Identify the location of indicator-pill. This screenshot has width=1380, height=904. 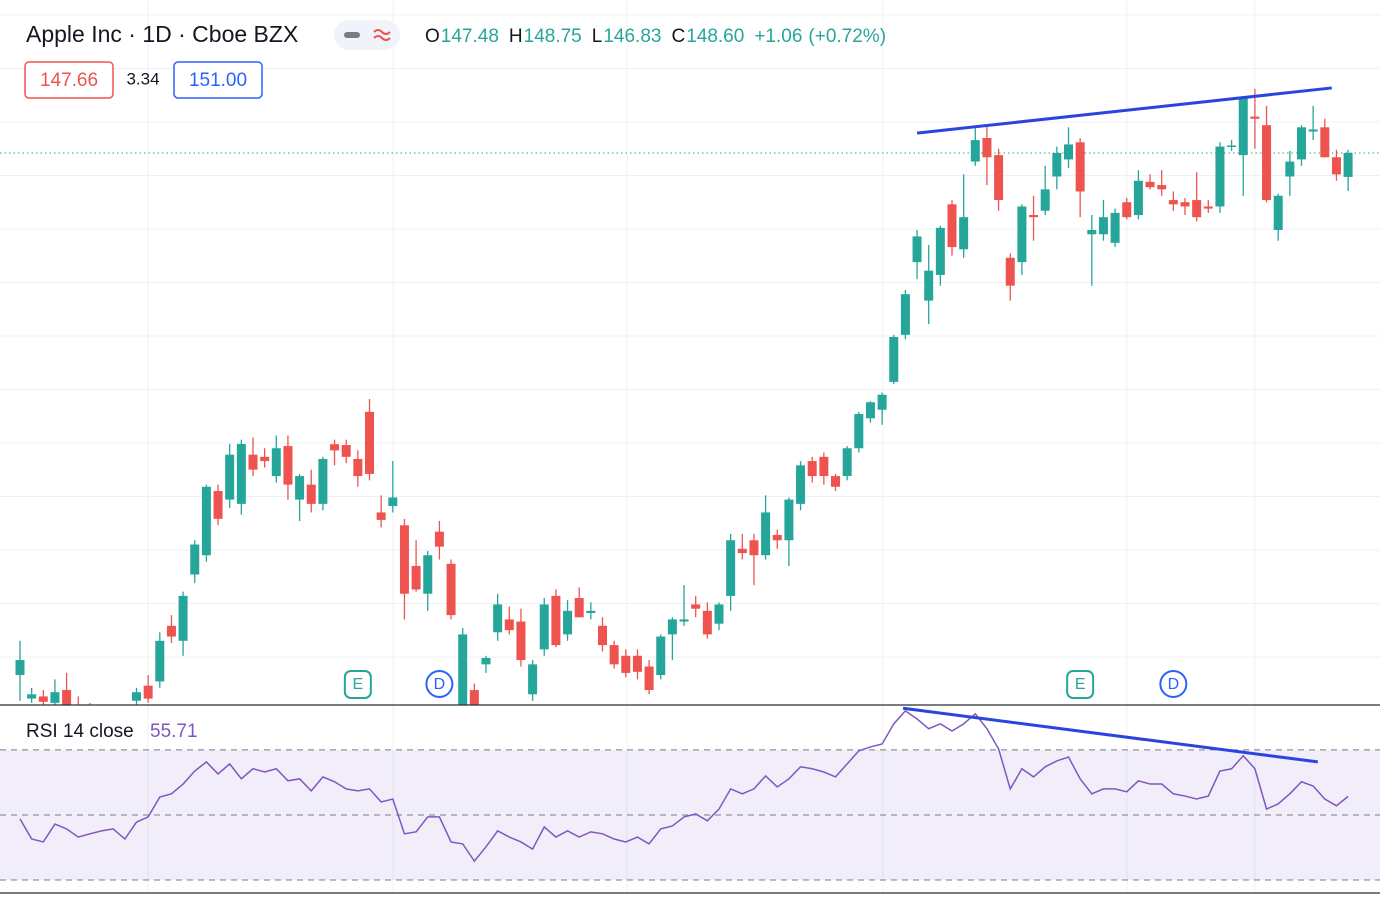
(367, 35).